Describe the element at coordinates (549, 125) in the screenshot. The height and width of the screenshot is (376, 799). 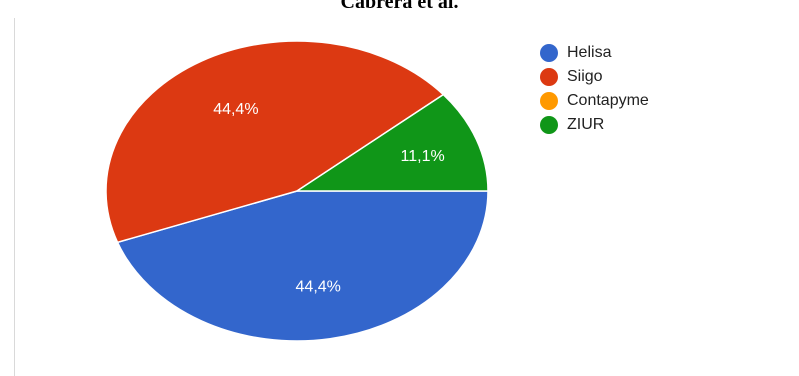
I see `legend-swatch-ziur` at that location.